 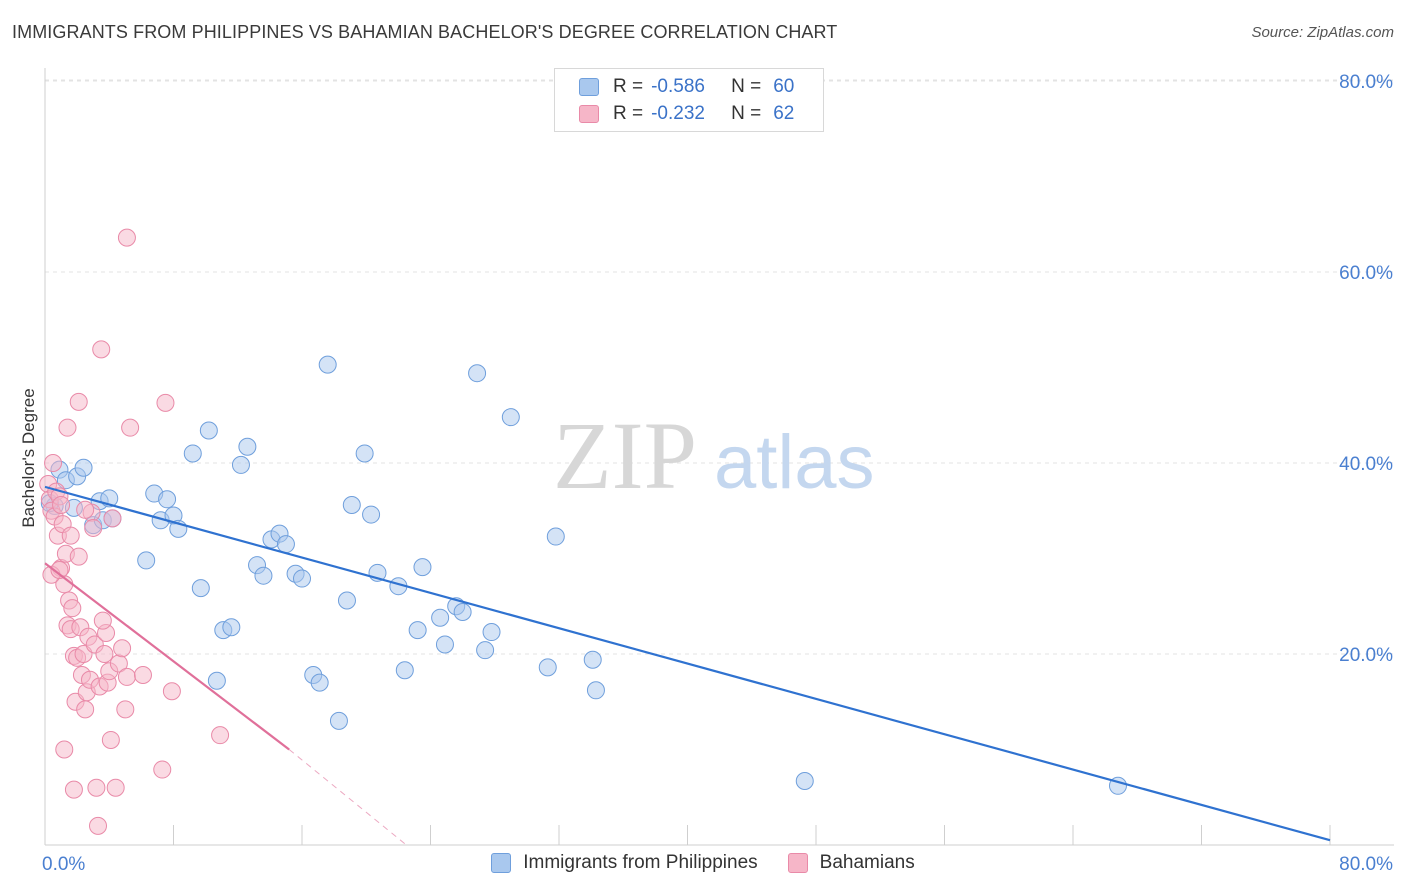 What do you see at coordinates (797, 863) in the screenshot?
I see `series-swatch-bahamians` at bounding box center [797, 863].